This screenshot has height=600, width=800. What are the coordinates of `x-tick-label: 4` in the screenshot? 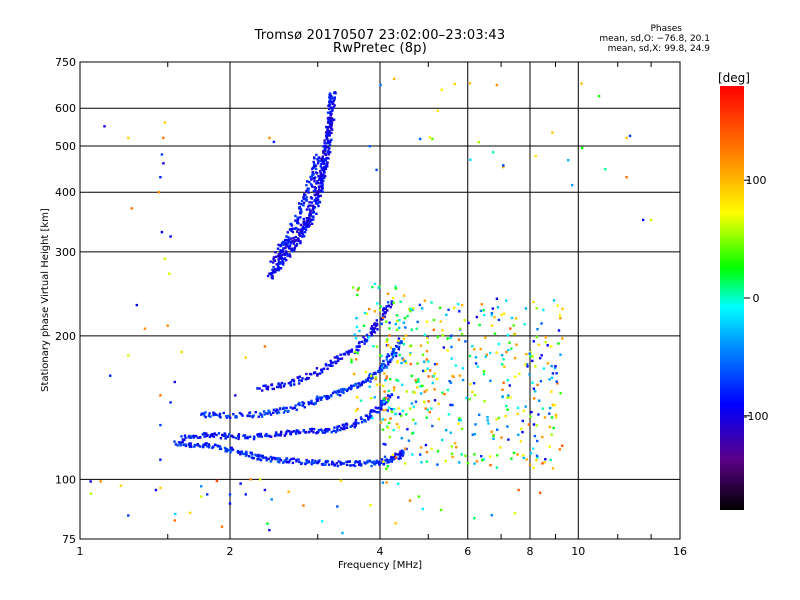 It's located at (380, 551).